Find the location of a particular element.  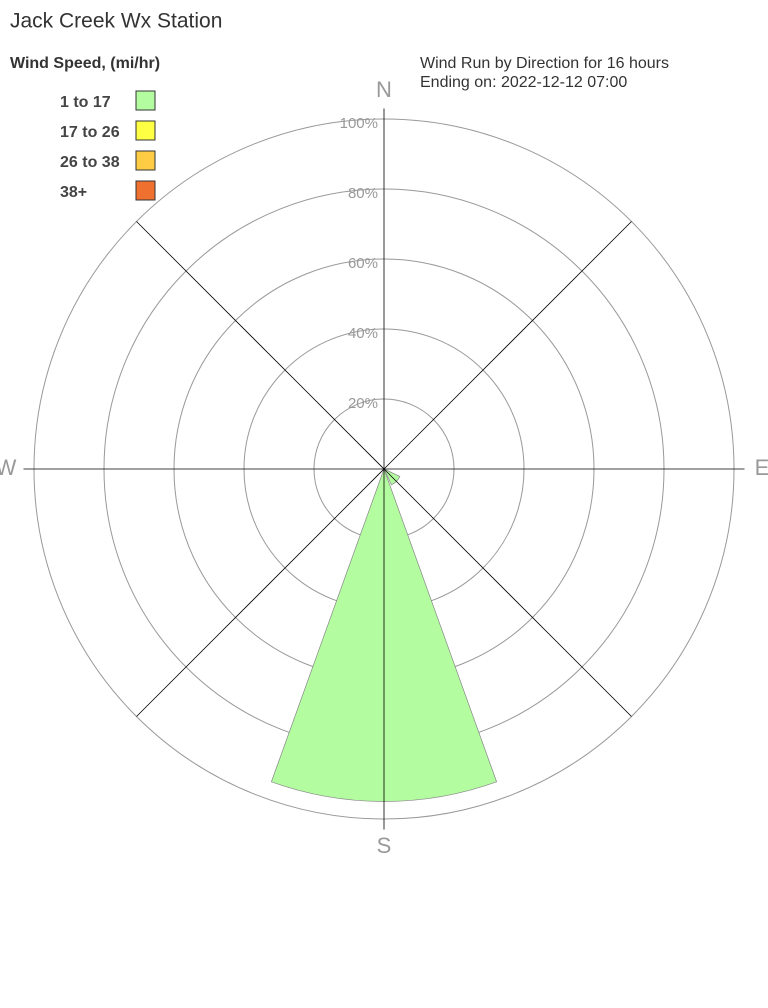

legend-label: 26 to 38 is located at coordinates (90, 162).